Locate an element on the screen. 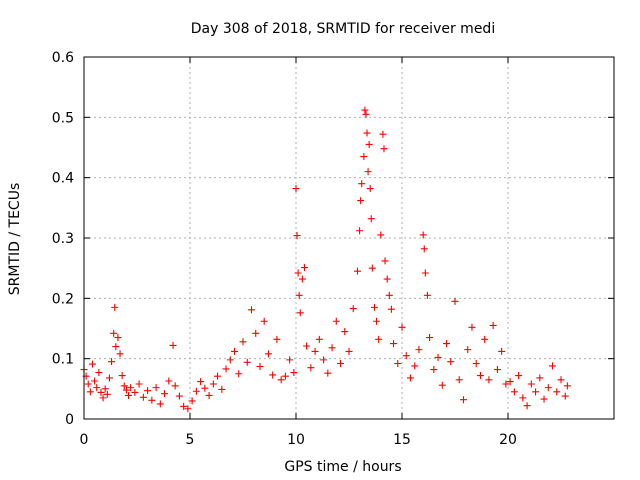 The width and height of the screenshot is (640, 480). x-tick-label: 15 is located at coordinates (402, 440).